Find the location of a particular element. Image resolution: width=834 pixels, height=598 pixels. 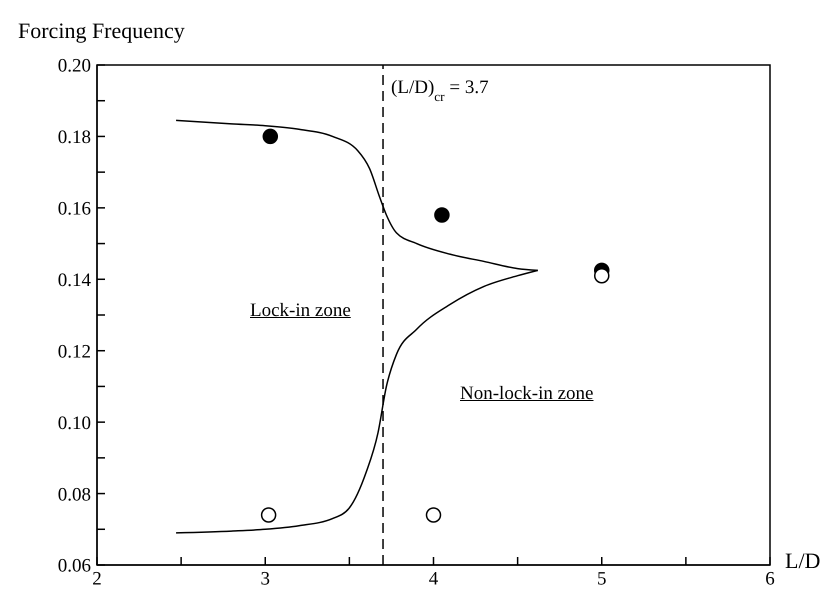

x-tick-label: 5 is located at coordinates (601, 579).